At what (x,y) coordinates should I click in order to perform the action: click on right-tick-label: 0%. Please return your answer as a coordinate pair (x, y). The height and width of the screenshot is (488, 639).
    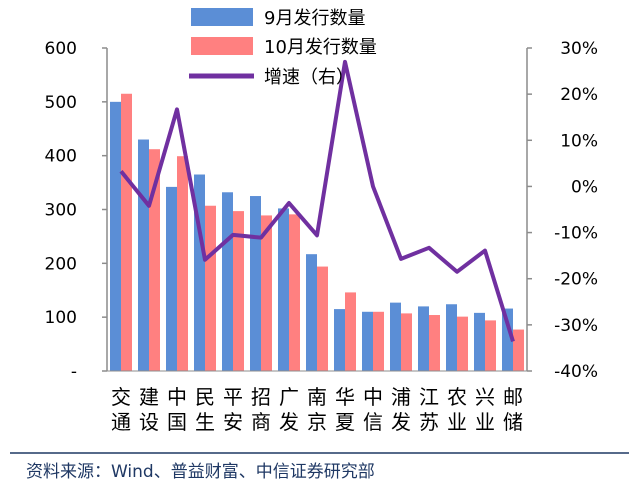
    Looking at the image, I should click on (584, 187).